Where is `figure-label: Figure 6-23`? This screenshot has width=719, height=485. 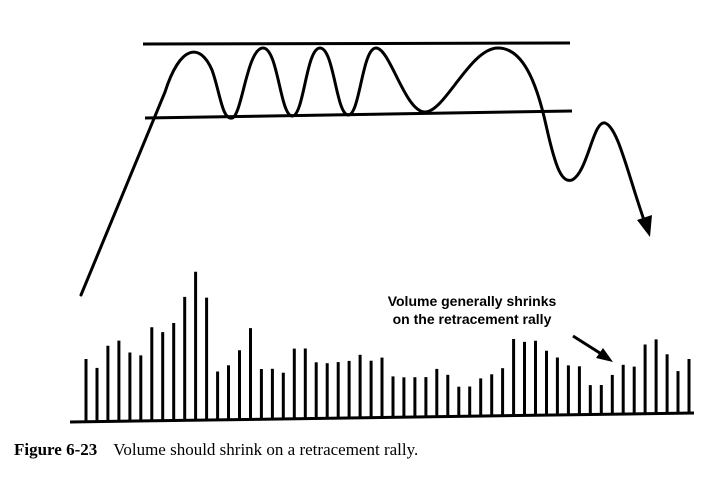 figure-label: Figure 6-23 is located at coordinates (56, 449).